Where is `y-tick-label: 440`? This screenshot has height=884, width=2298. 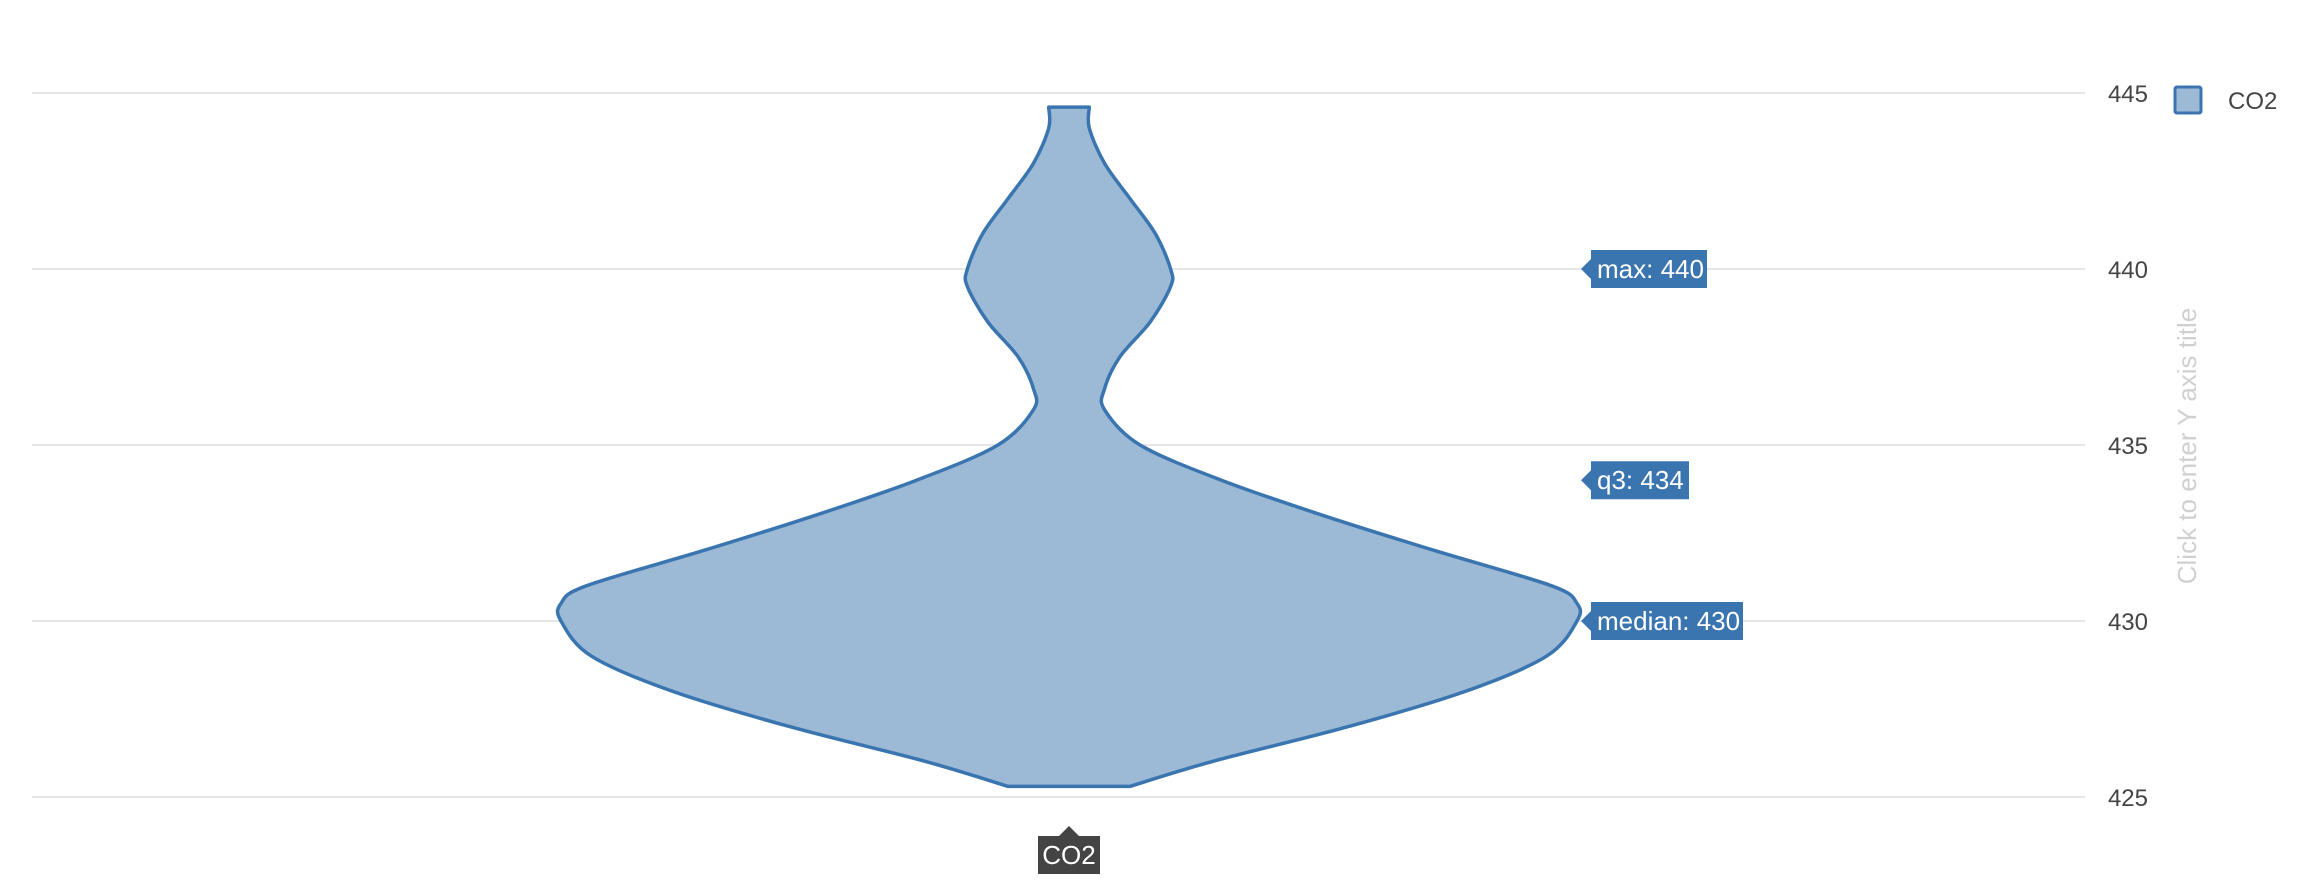 y-tick-label: 440 is located at coordinates (2128, 270).